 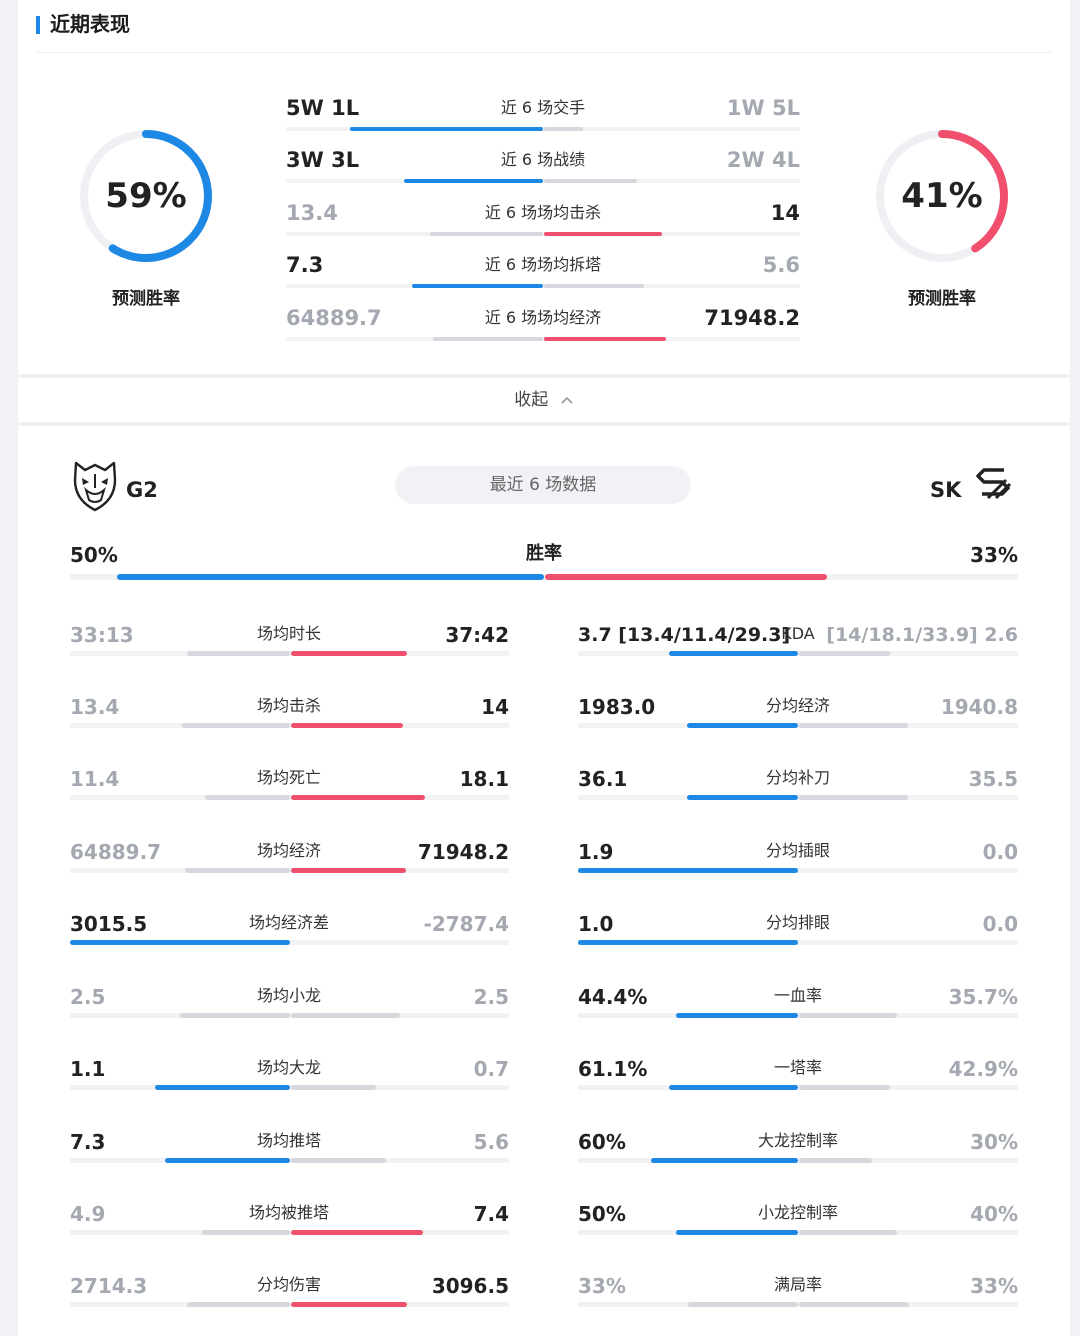 What do you see at coordinates (289, 1229) in the screenshot?
I see `stat-row: 4.9 场均被推塔 7.4` at bounding box center [289, 1229].